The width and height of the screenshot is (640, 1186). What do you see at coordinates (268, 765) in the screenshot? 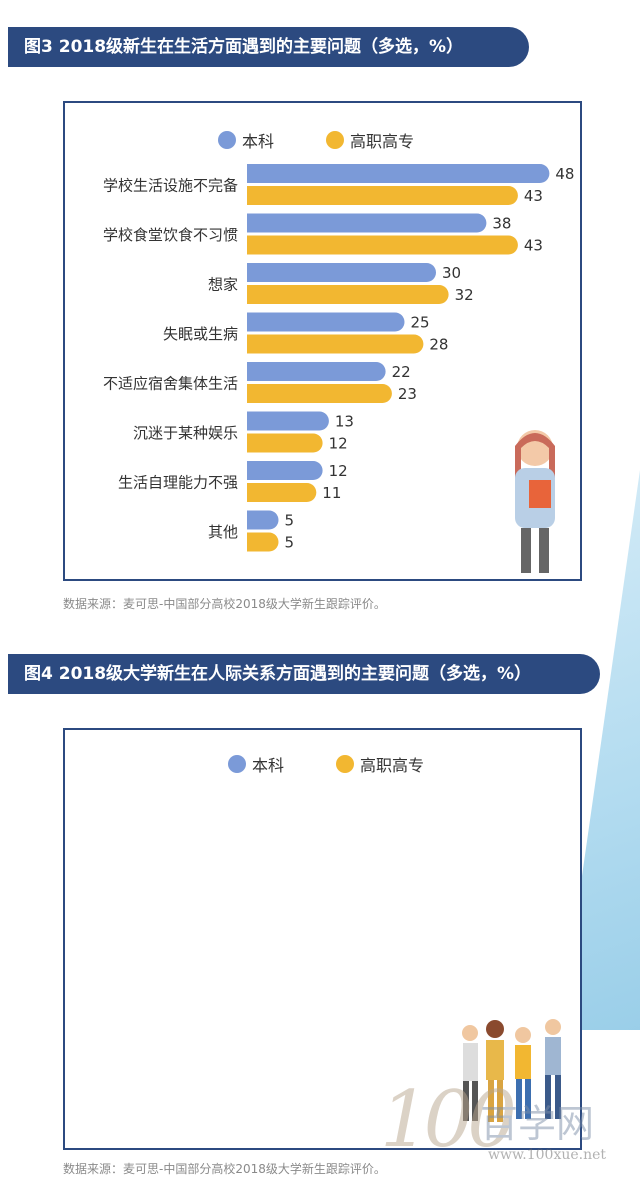
I see `legend-label-benke-2: 本科` at bounding box center [268, 765].